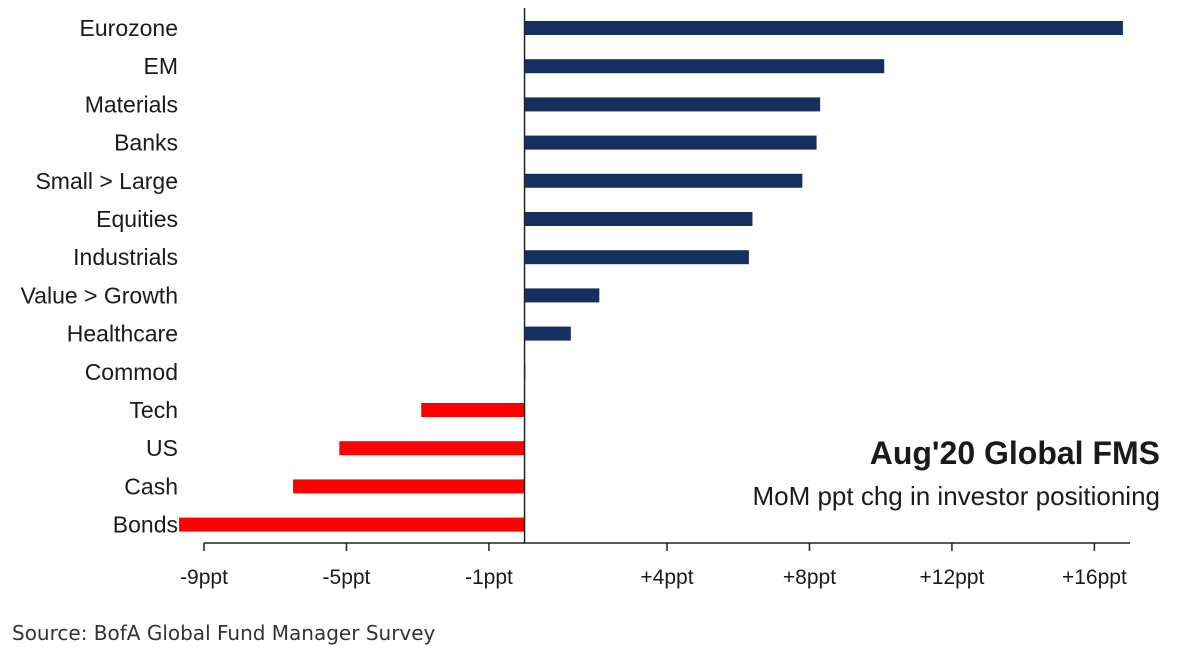  I want to click on category-label-equities: Equities, so click(137, 219).